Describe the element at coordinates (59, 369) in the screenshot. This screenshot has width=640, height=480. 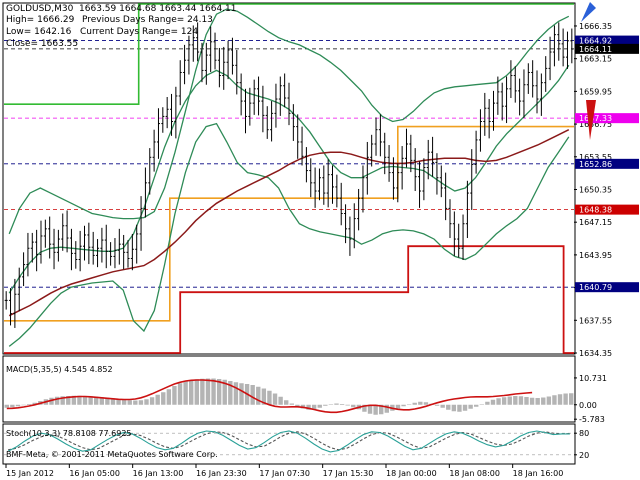
I see `macd-title: MACD(5,35,5) 4.545 4.852` at that location.